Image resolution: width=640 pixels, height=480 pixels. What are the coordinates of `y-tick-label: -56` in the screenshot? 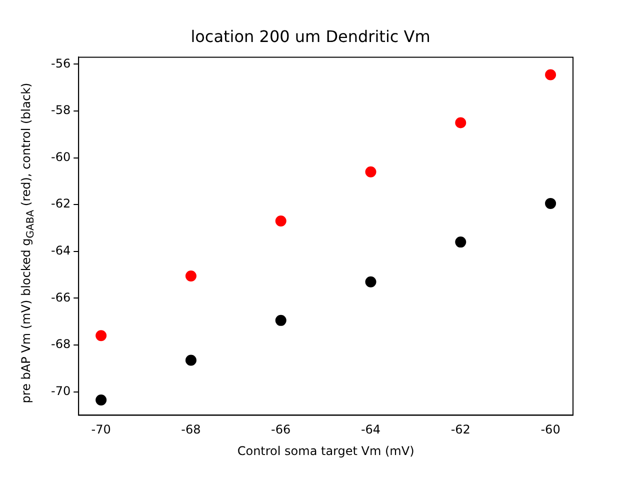 It's located at (60, 63).